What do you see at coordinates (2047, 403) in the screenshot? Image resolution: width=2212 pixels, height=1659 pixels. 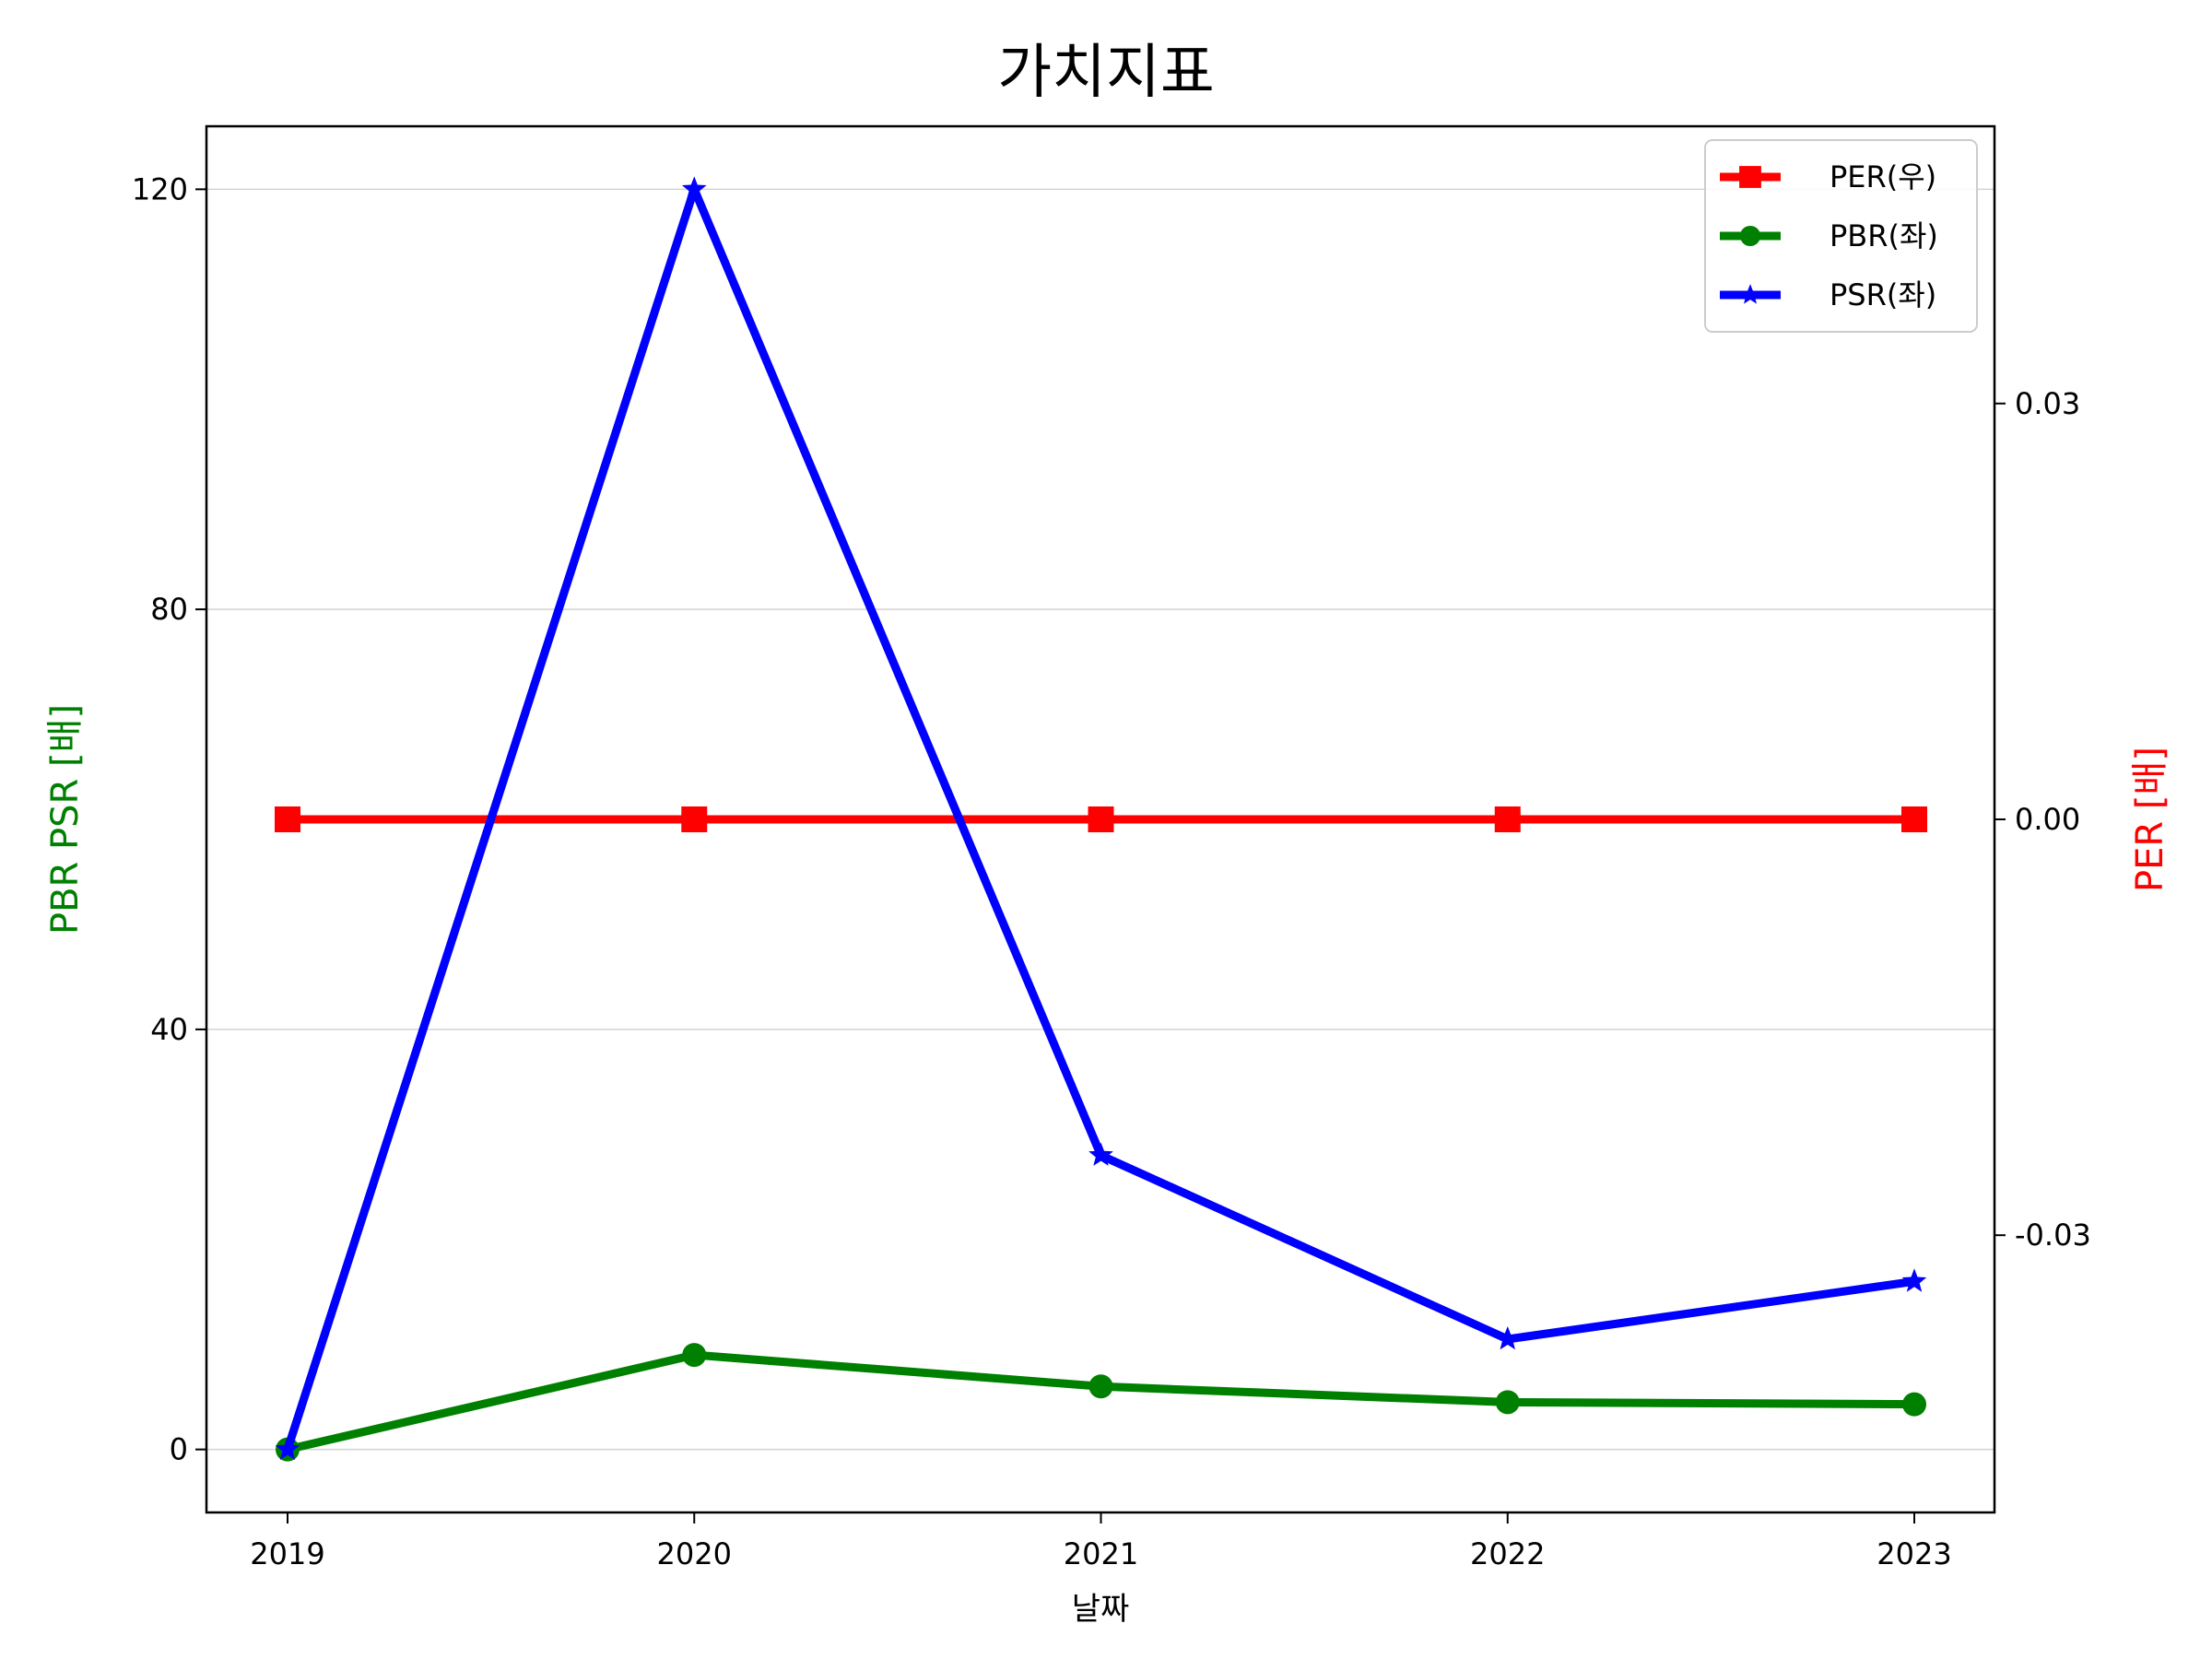 I see `y-right-tick-label-0: 0.03` at bounding box center [2047, 403].